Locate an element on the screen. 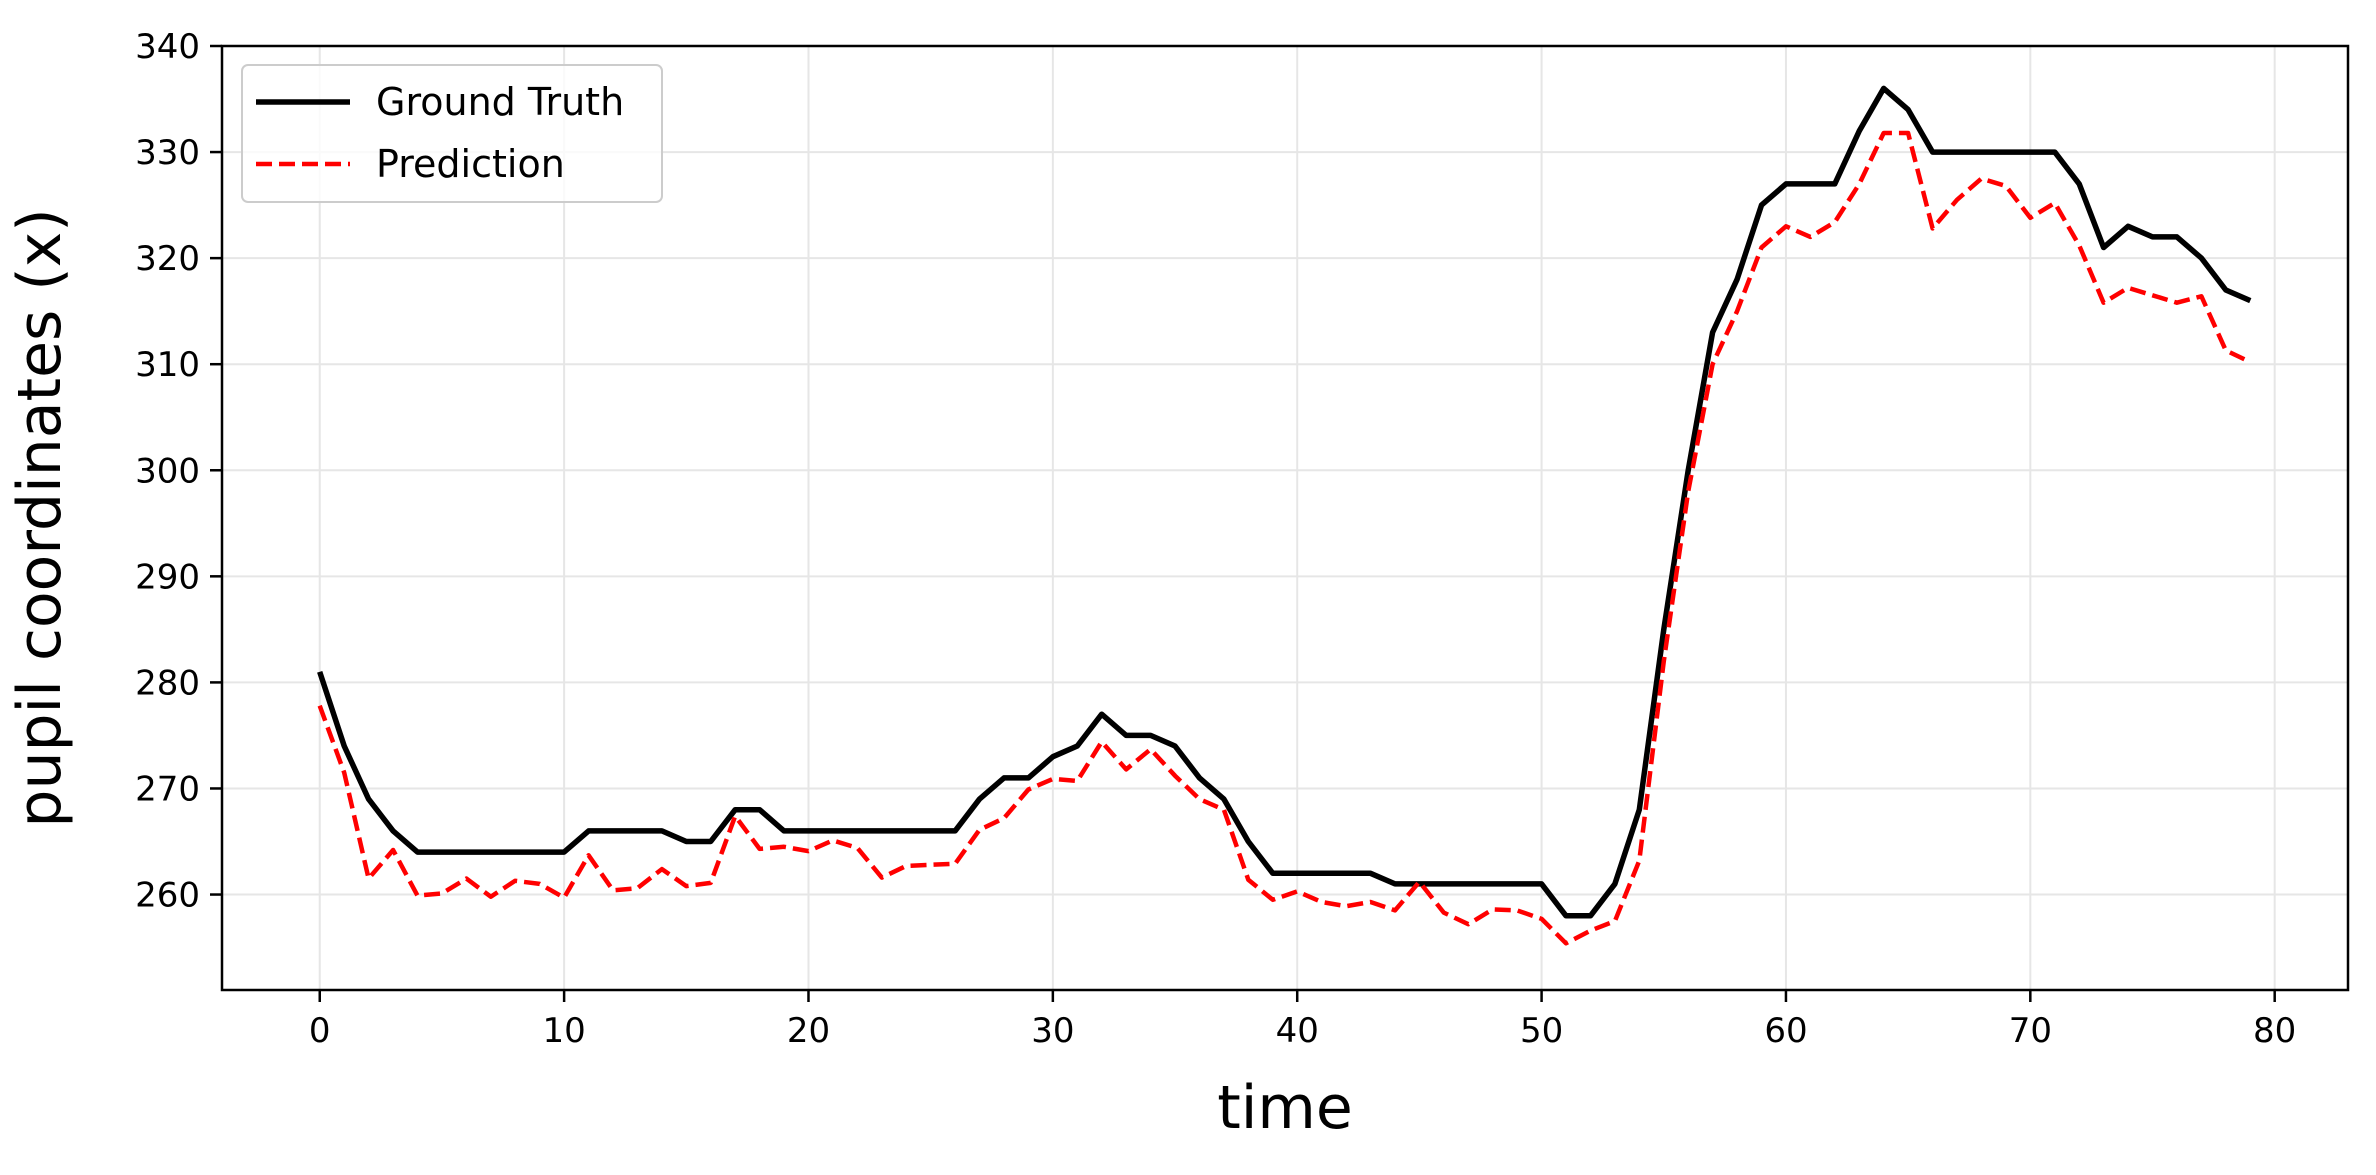  y-tick-label: 310 is located at coordinates (167, 365).